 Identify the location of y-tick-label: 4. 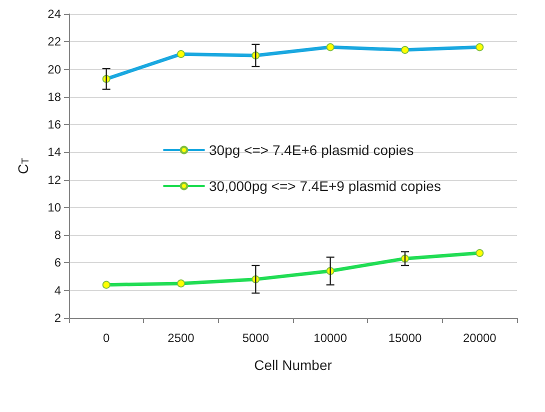
(58, 290).